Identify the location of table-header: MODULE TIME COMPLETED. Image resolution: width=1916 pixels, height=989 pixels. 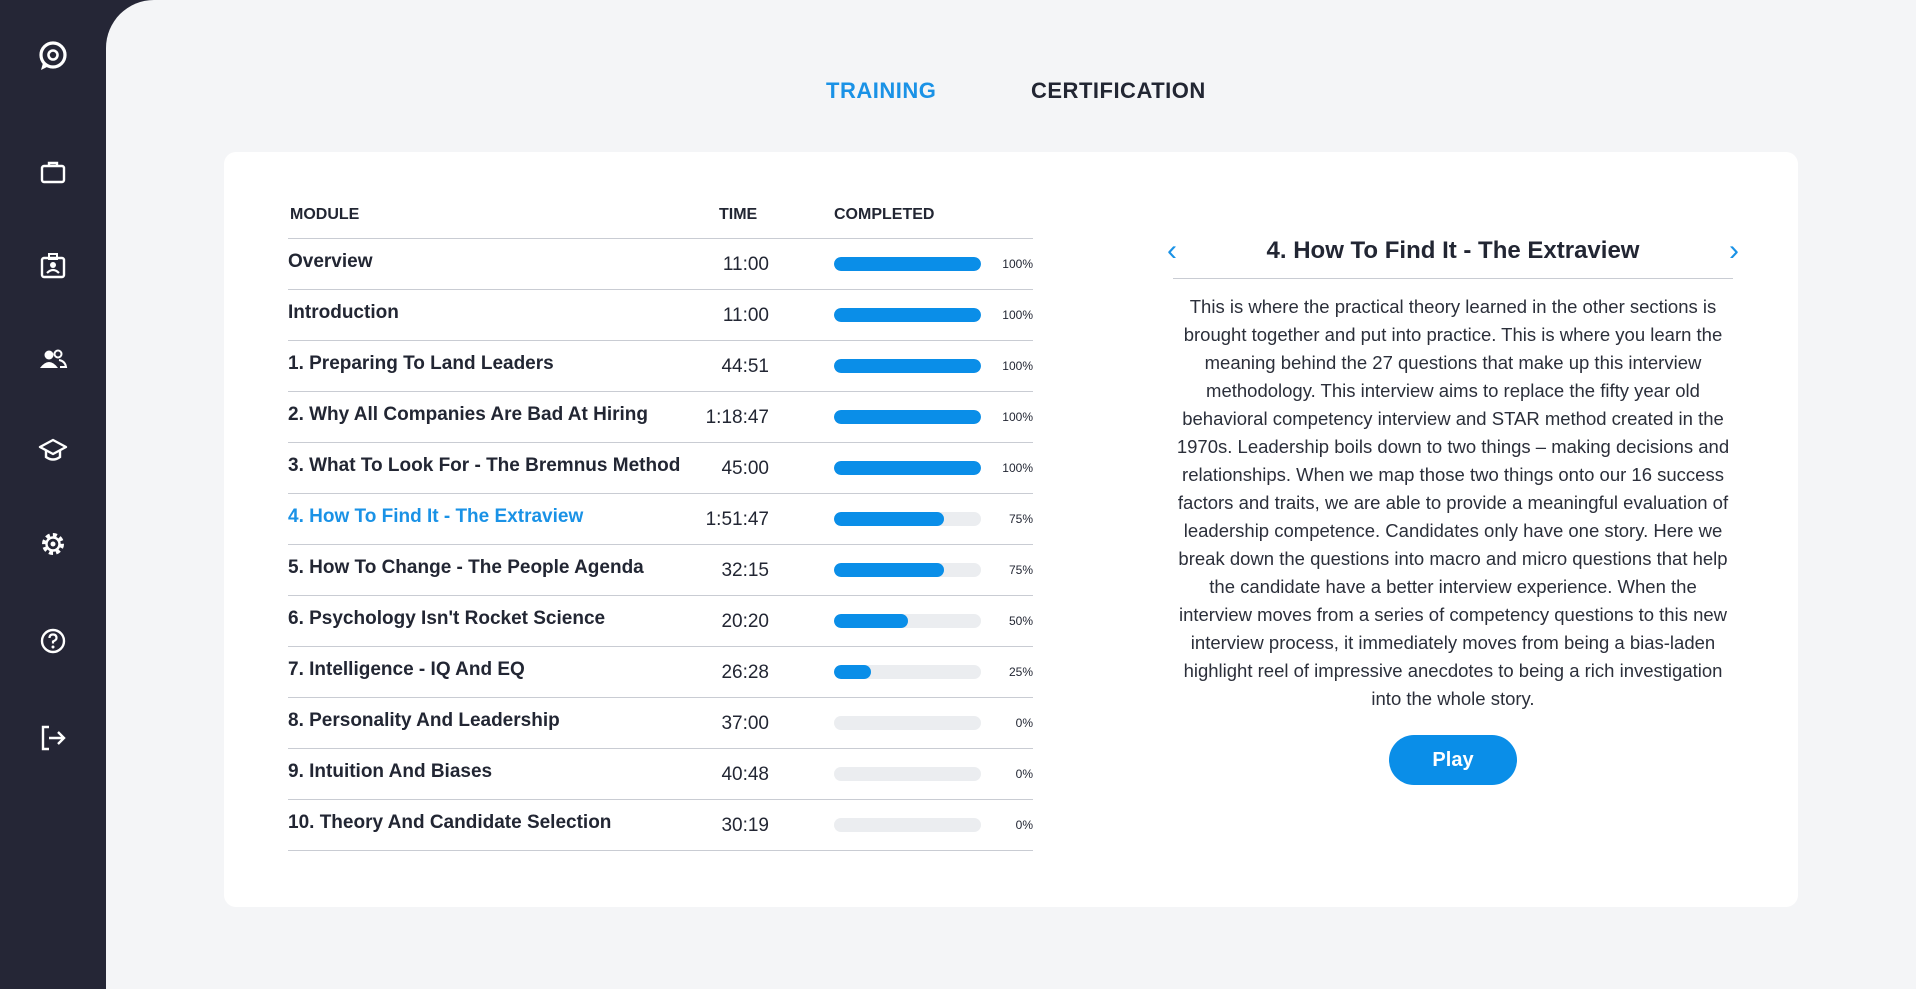
(660, 217).